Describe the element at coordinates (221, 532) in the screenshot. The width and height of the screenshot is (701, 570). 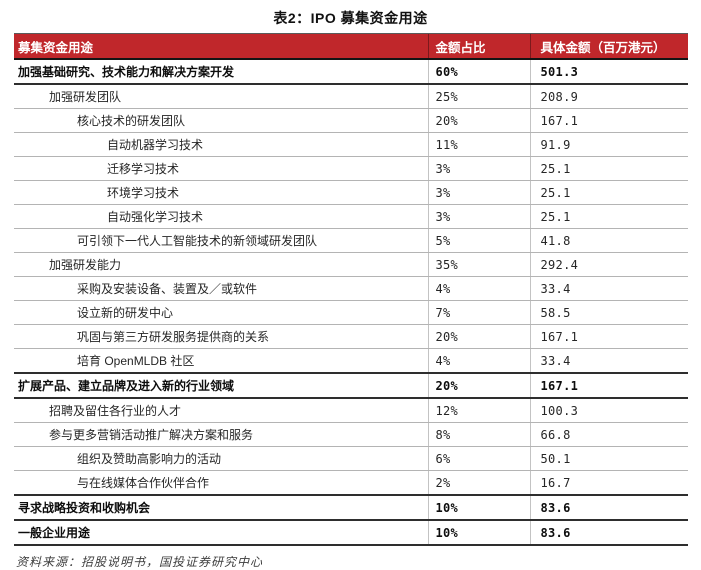
I see `use-cell: 一般企业用途` at that location.